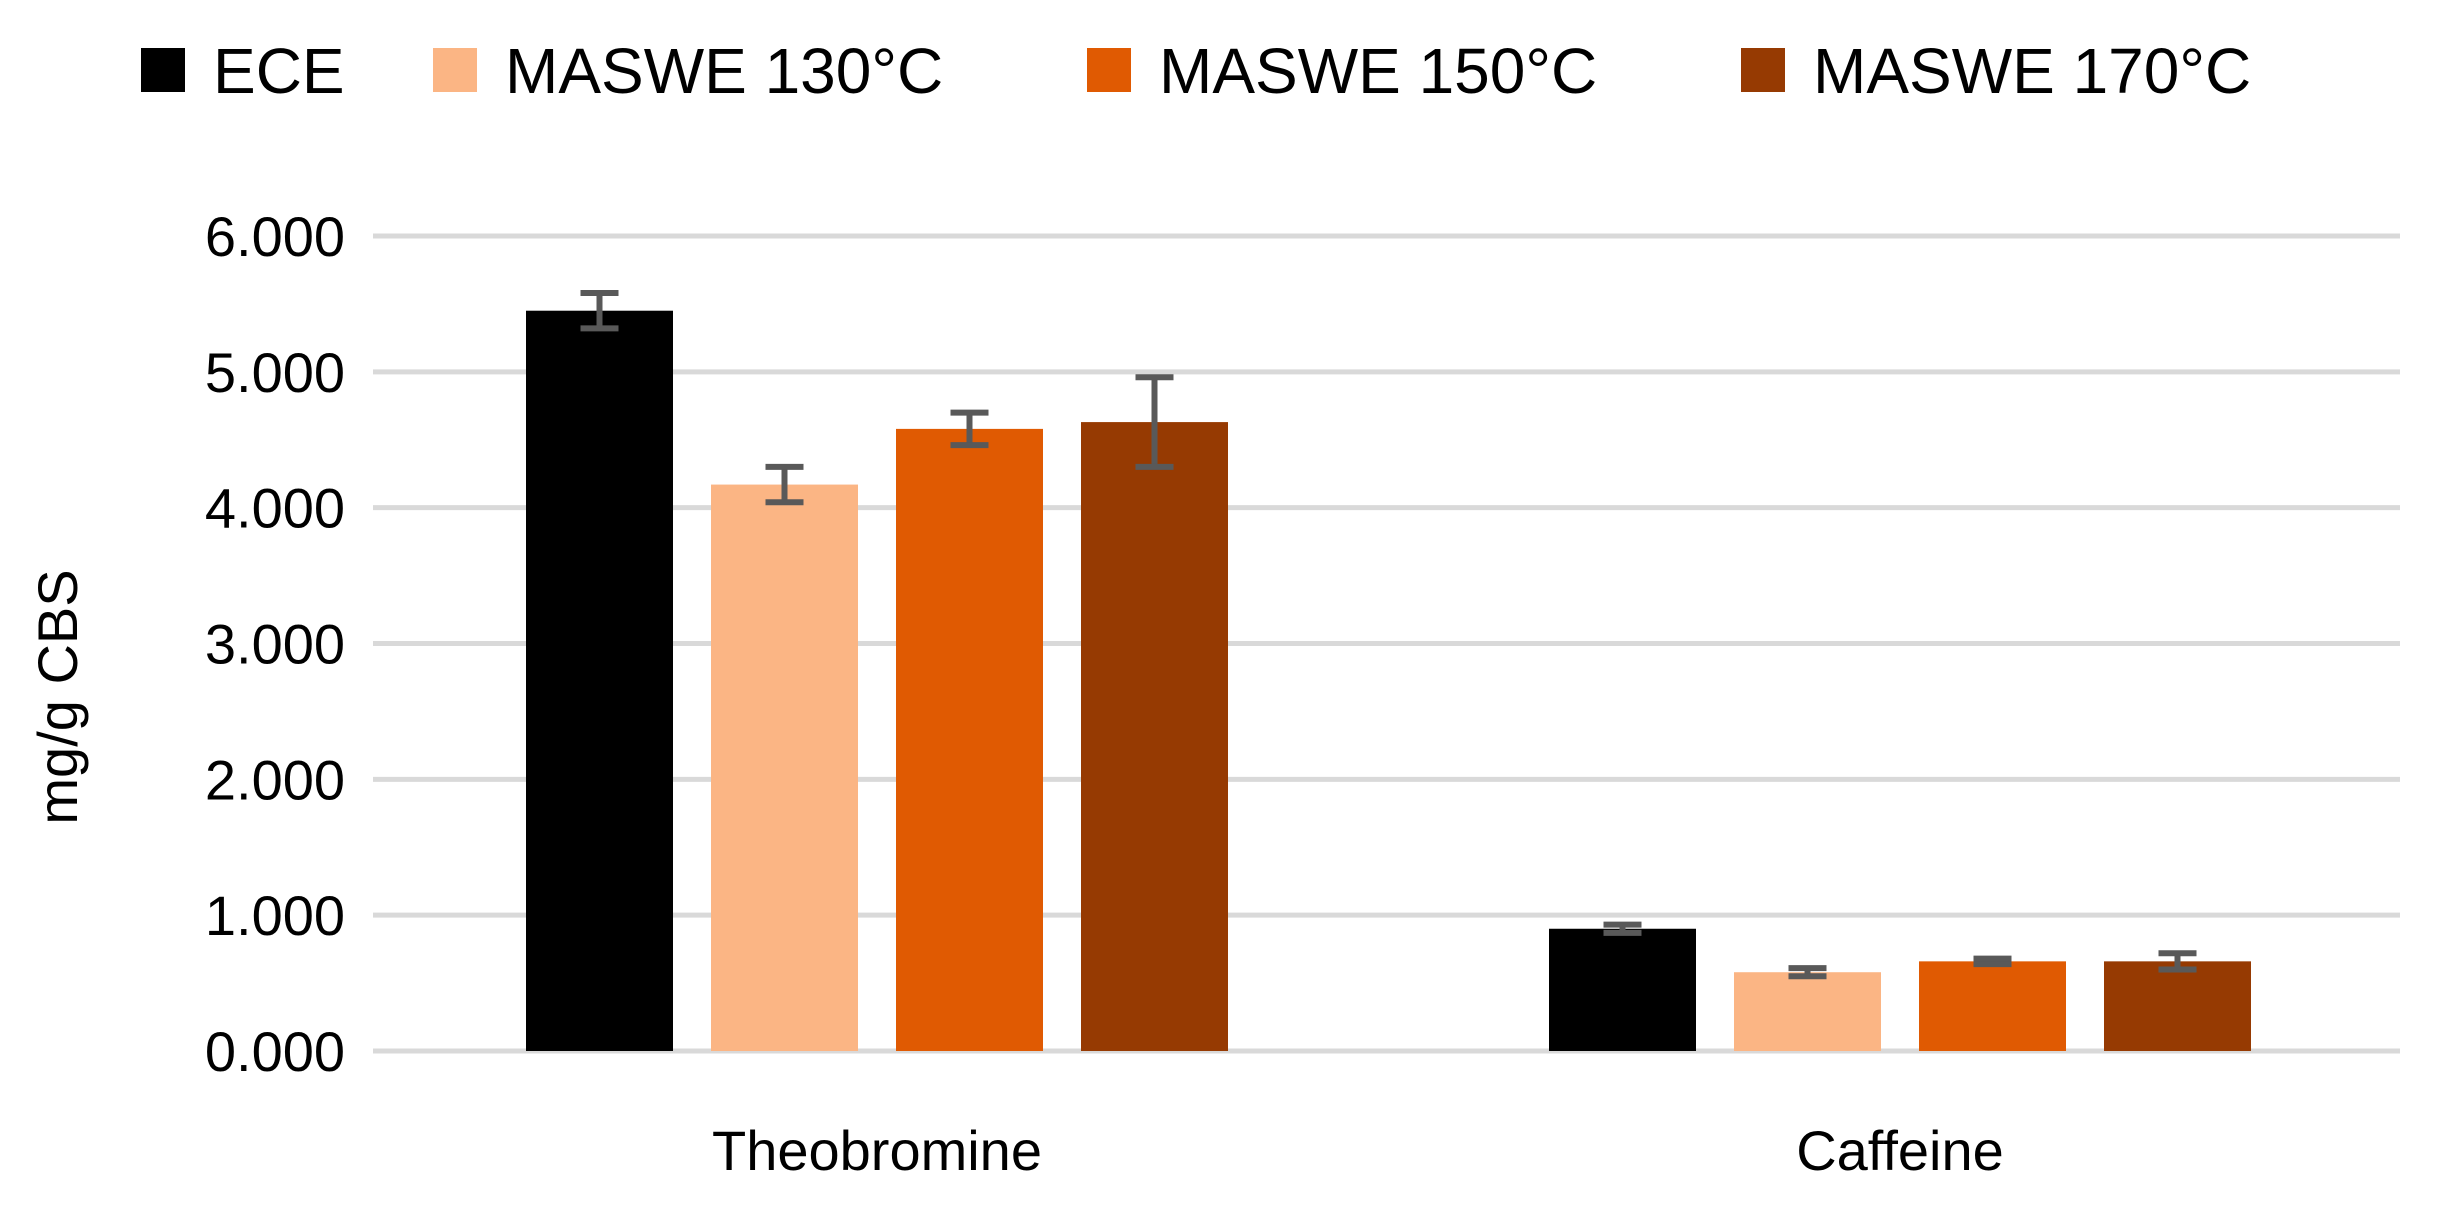 The height and width of the screenshot is (1207, 2439). What do you see at coordinates (1900, 1150) in the screenshot?
I see `x-tick-label-caffeine: Caffeine` at bounding box center [1900, 1150].